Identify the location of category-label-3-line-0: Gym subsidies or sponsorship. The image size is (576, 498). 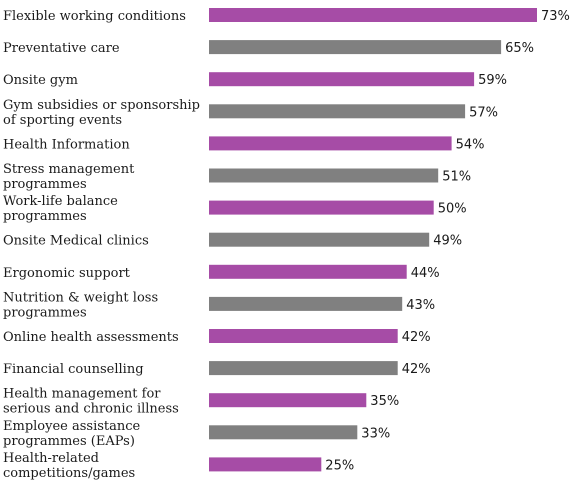
(101, 105).